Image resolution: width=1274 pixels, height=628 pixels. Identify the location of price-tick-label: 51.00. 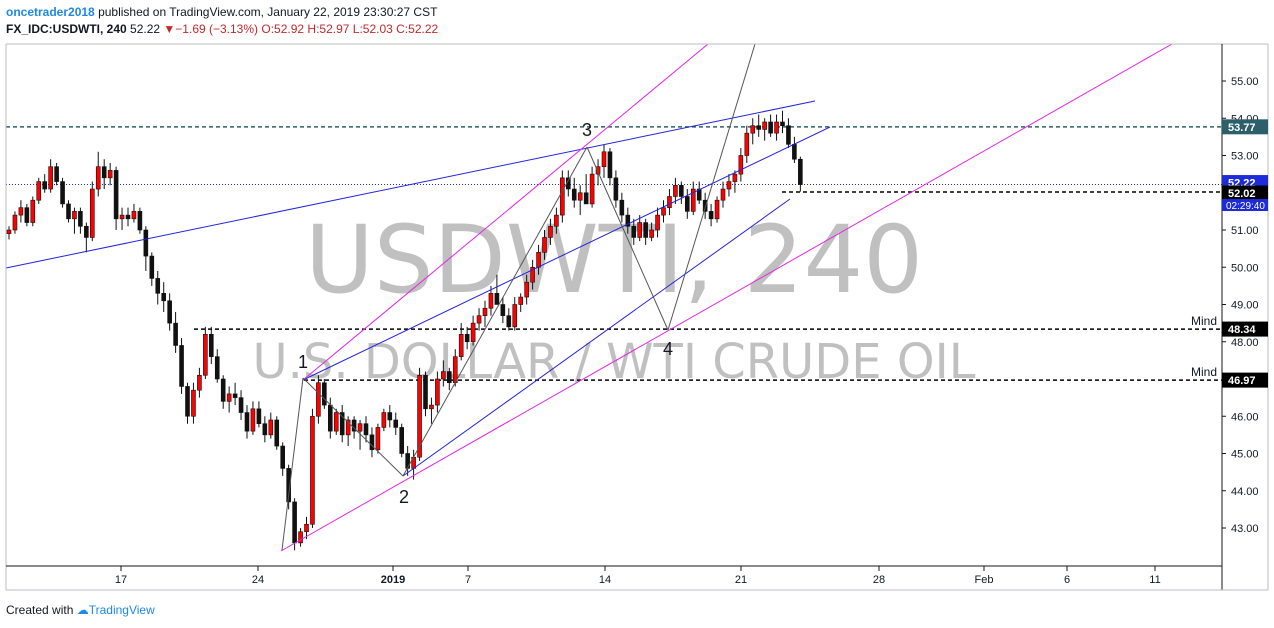
(1245, 231).